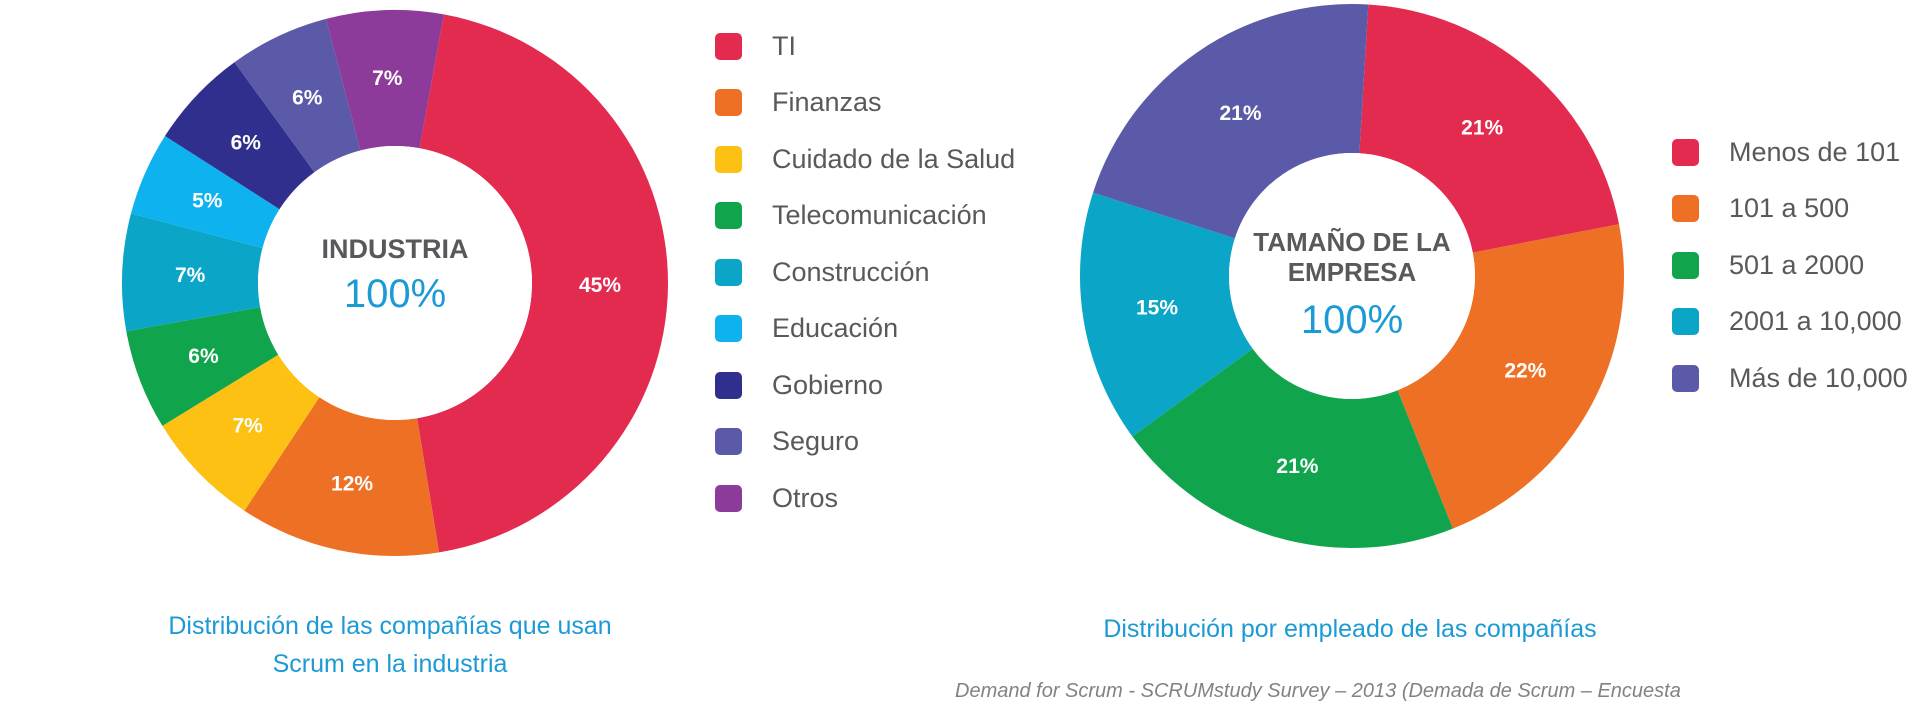 This screenshot has width=1920, height=721. I want to click on slice-educacion, so click(205, 192).